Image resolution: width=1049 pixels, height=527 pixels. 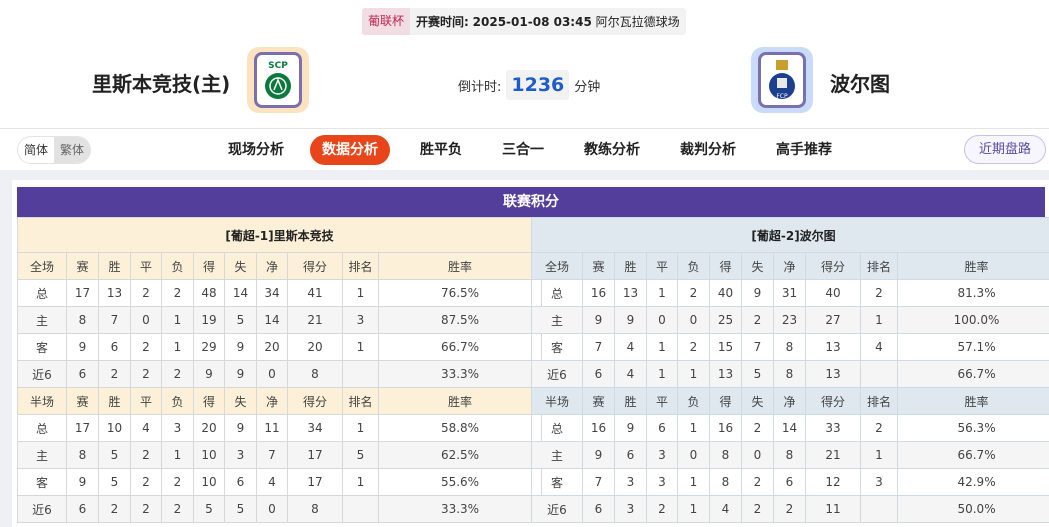 What do you see at coordinates (860, 84) in the screenshot?
I see `away-team-name: 波尔图` at bounding box center [860, 84].